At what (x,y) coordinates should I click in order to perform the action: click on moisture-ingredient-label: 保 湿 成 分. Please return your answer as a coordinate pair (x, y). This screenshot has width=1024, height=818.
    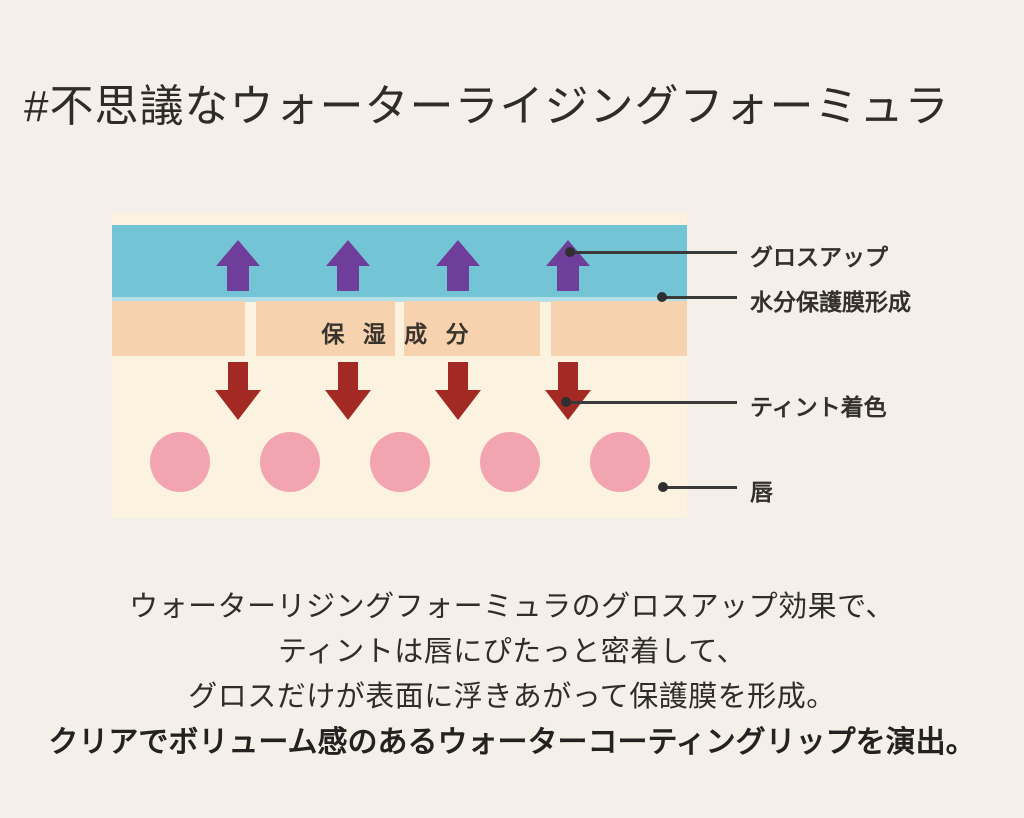
    Looking at the image, I should click on (398, 334).